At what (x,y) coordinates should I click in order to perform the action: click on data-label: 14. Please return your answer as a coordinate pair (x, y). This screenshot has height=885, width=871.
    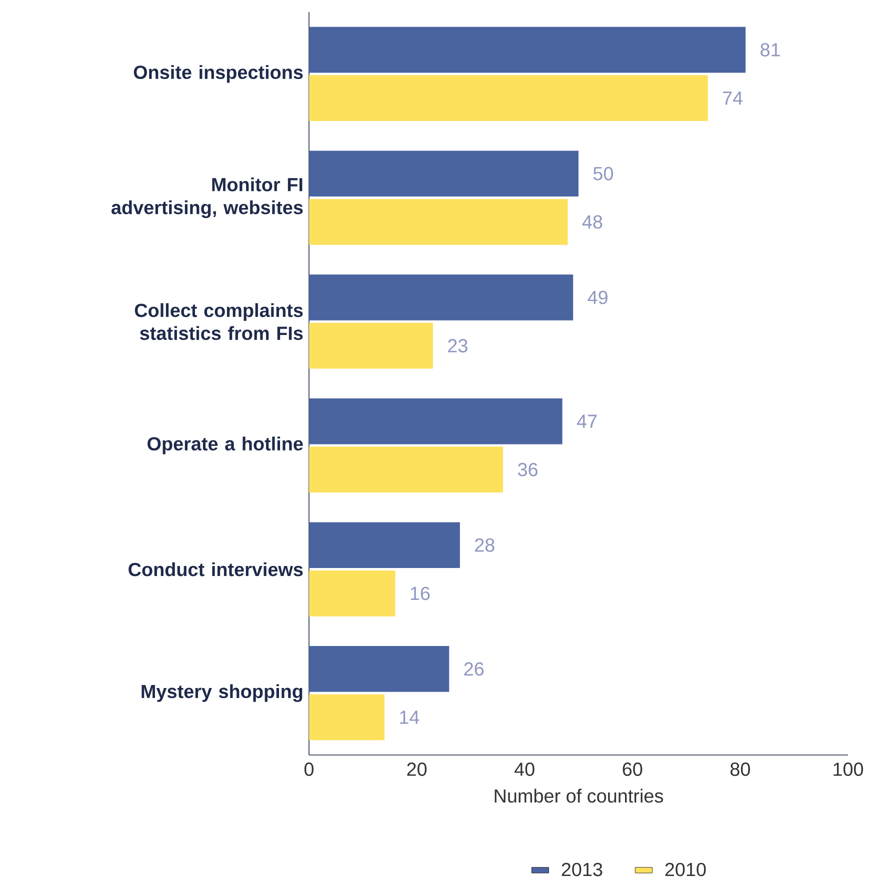
    Looking at the image, I should click on (410, 717).